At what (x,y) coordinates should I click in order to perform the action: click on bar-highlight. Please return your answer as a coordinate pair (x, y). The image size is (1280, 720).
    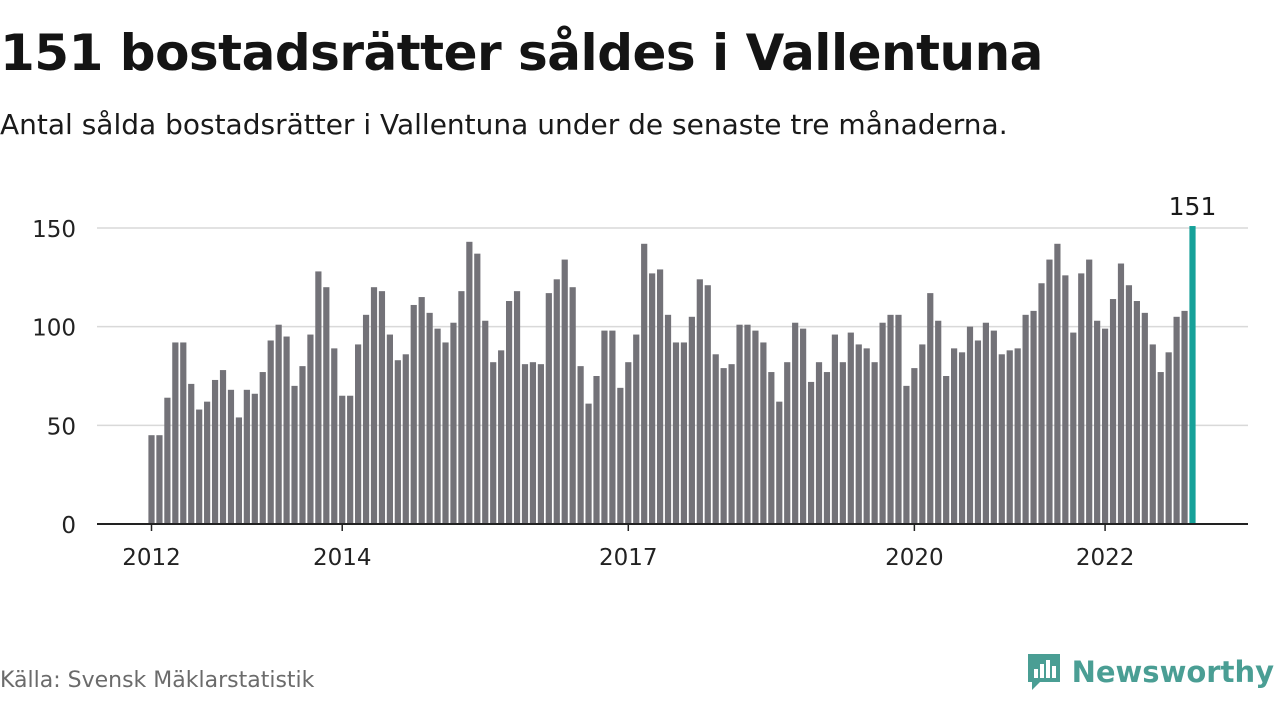
    Looking at the image, I should click on (1192, 375).